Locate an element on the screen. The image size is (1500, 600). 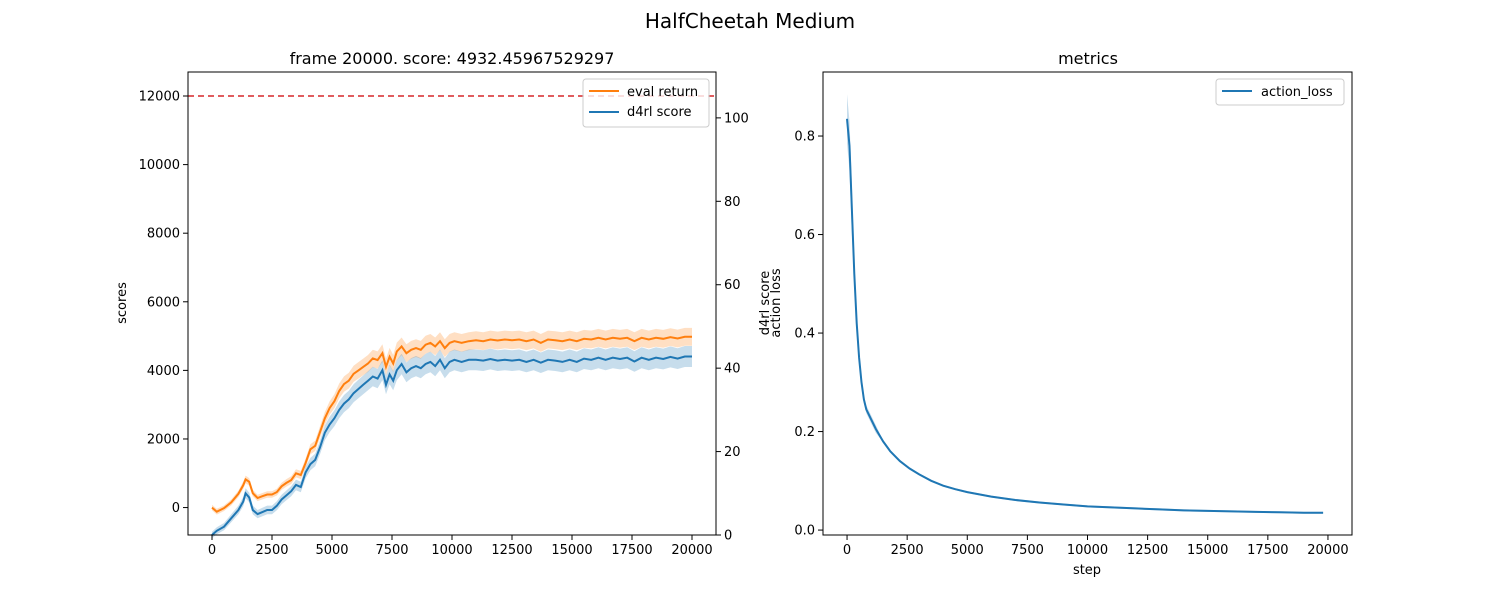
metrics-y-tick-label: 0.0 is located at coordinates (804, 531).